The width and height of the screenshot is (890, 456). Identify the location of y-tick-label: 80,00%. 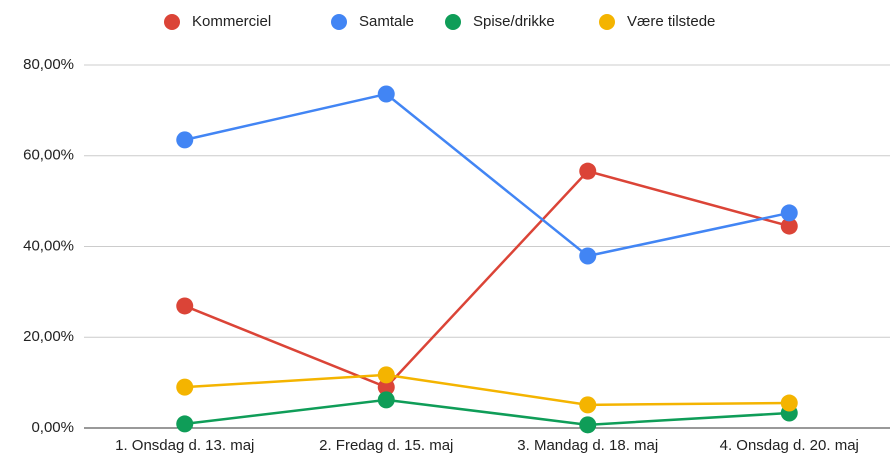
(48, 64).